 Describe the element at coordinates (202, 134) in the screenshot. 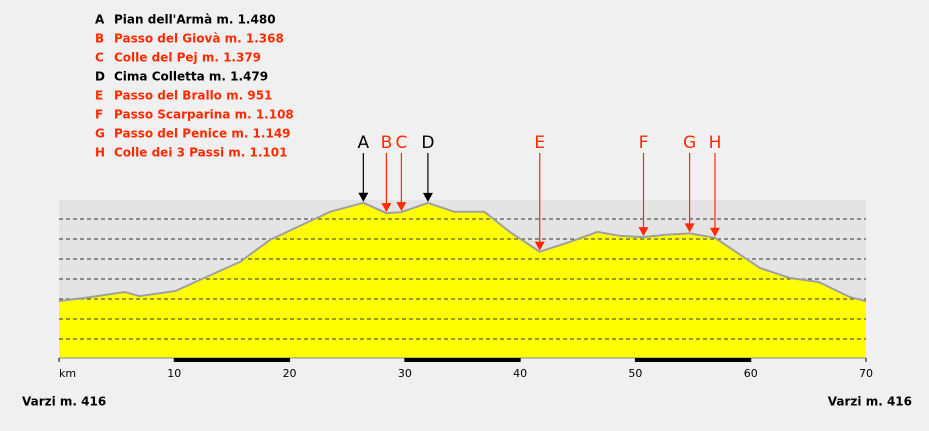

I see `legend-label: Passo del Penice m. 1.149` at that location.